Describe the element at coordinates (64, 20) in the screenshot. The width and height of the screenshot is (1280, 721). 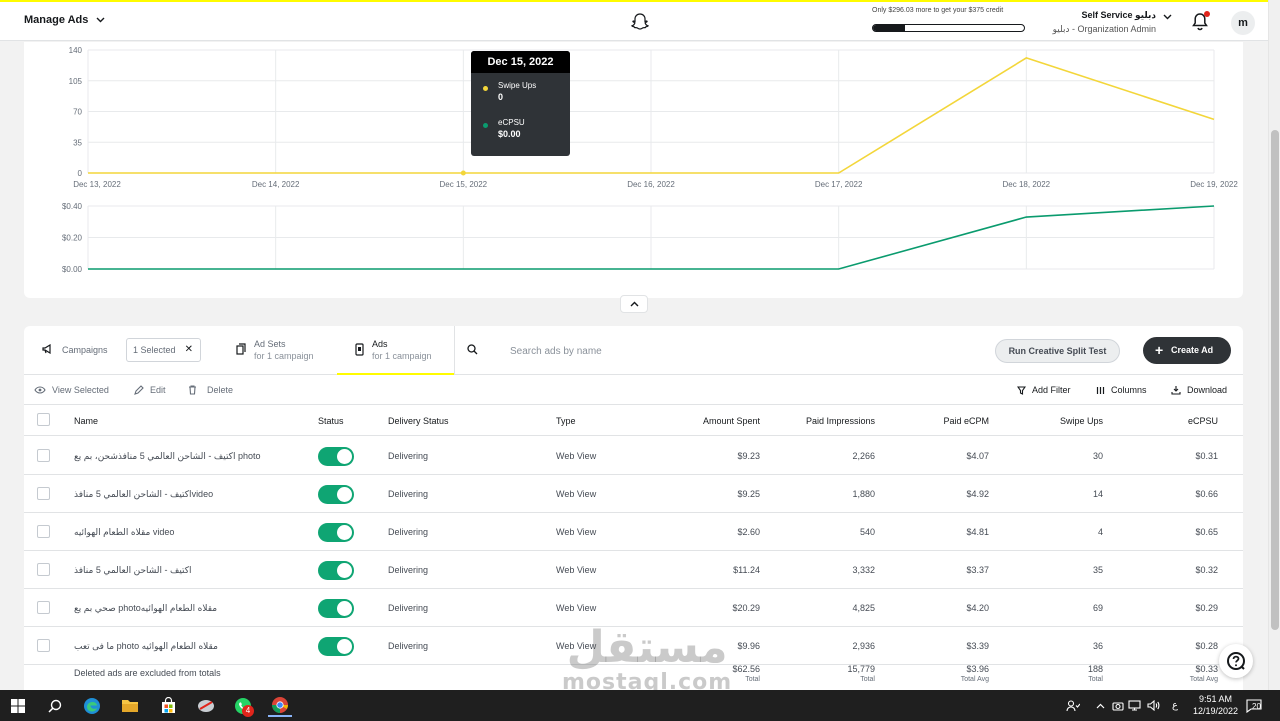
I see `manage-ads-menu: Manage Ads` at that location.